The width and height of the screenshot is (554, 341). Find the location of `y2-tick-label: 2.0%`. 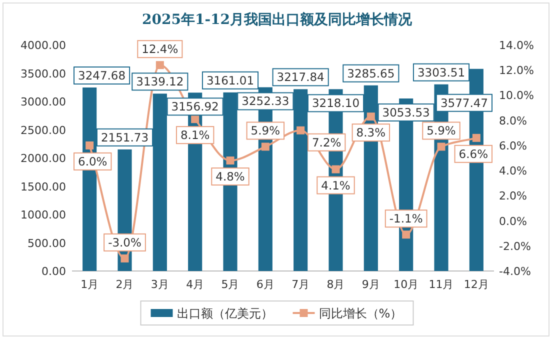

y2-tick-label: 2.0% is located at coordinates (513, 196).